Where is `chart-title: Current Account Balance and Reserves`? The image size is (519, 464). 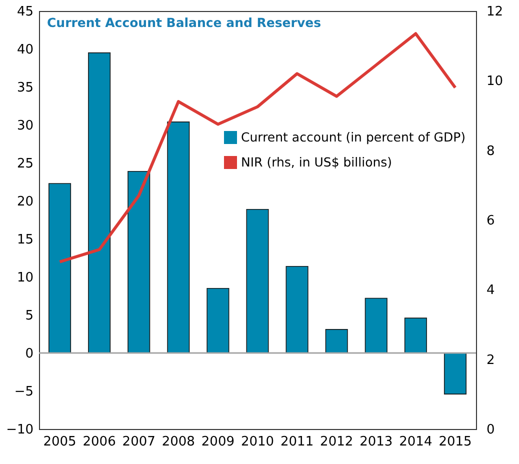 chart-title: Current Account Balance and Reserves is located at coordinates (184, 22).